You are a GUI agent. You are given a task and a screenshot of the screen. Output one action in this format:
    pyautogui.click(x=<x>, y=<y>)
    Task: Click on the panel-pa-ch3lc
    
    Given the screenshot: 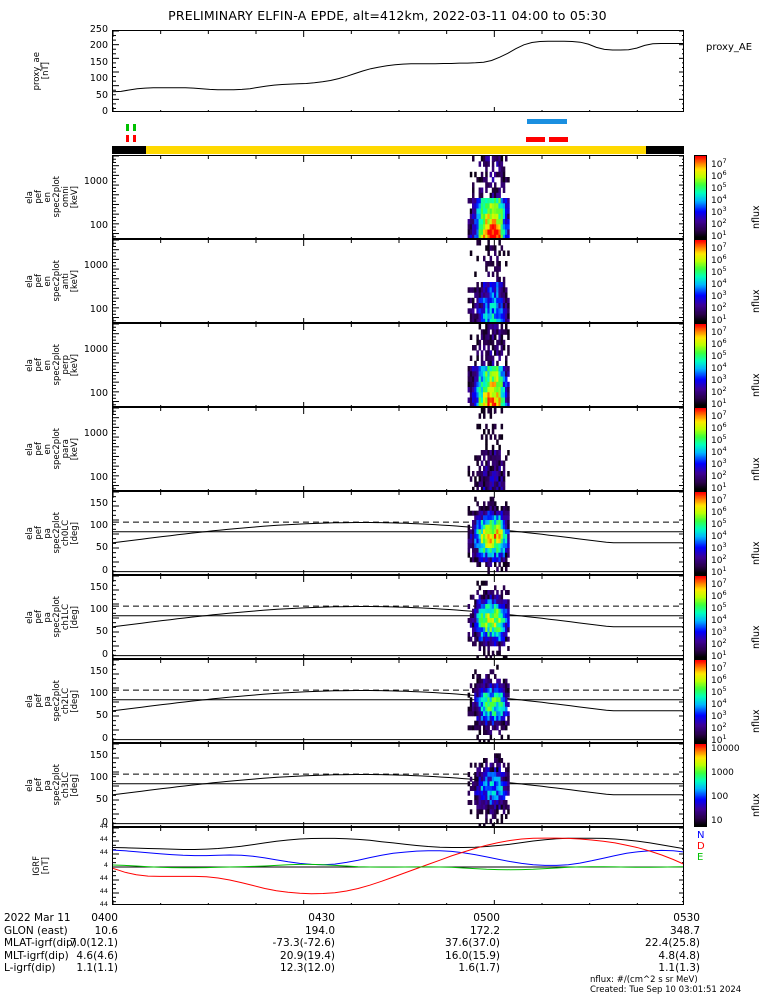 What is the action you would take?
    pyautogui.click(x=398, y=785)
    